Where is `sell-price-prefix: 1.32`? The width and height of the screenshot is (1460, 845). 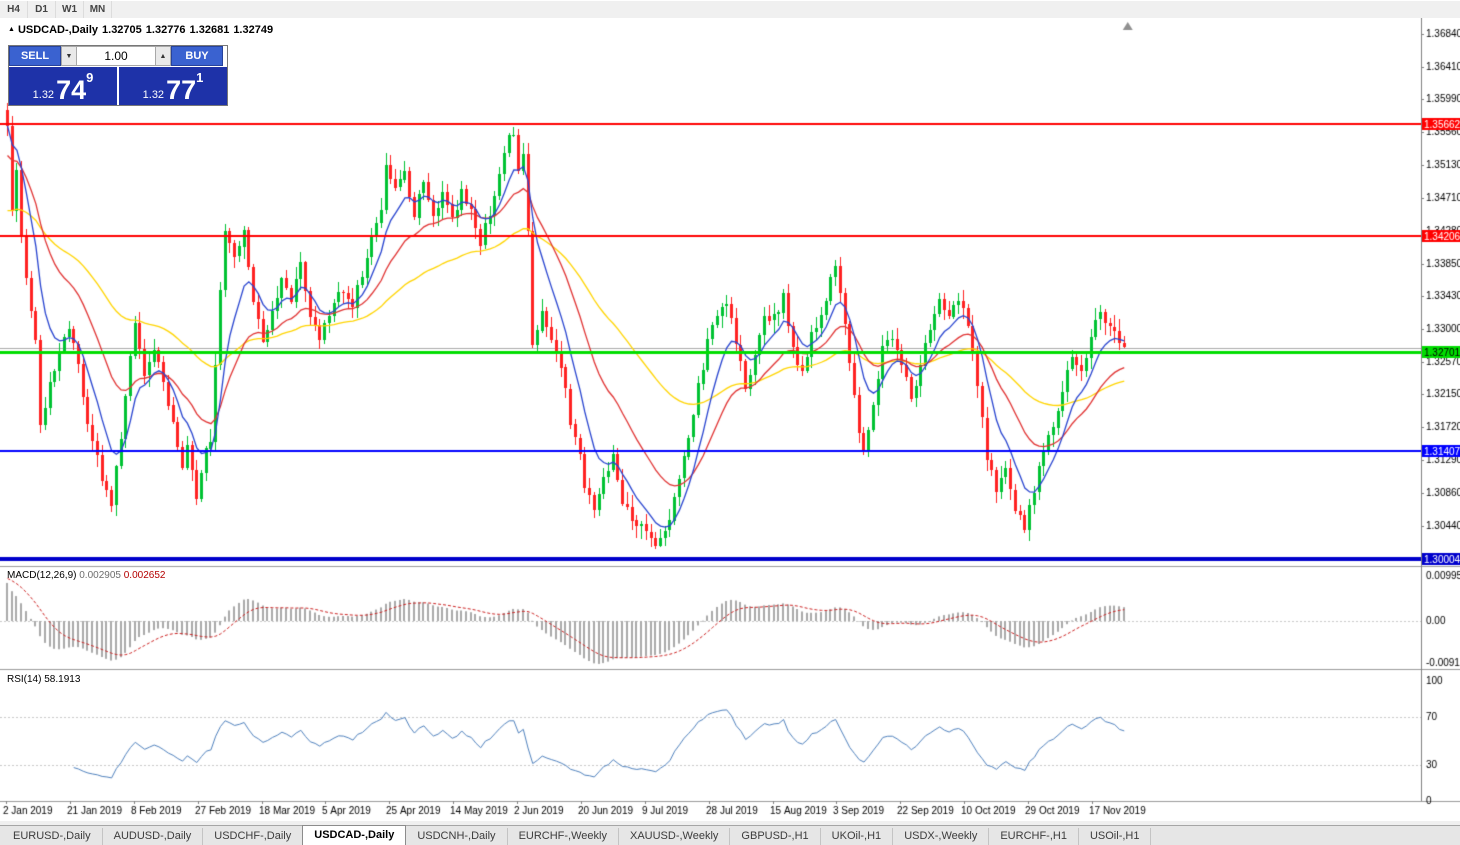 sell-price-prefix: 1.32 is located at coordinates (43, 94).